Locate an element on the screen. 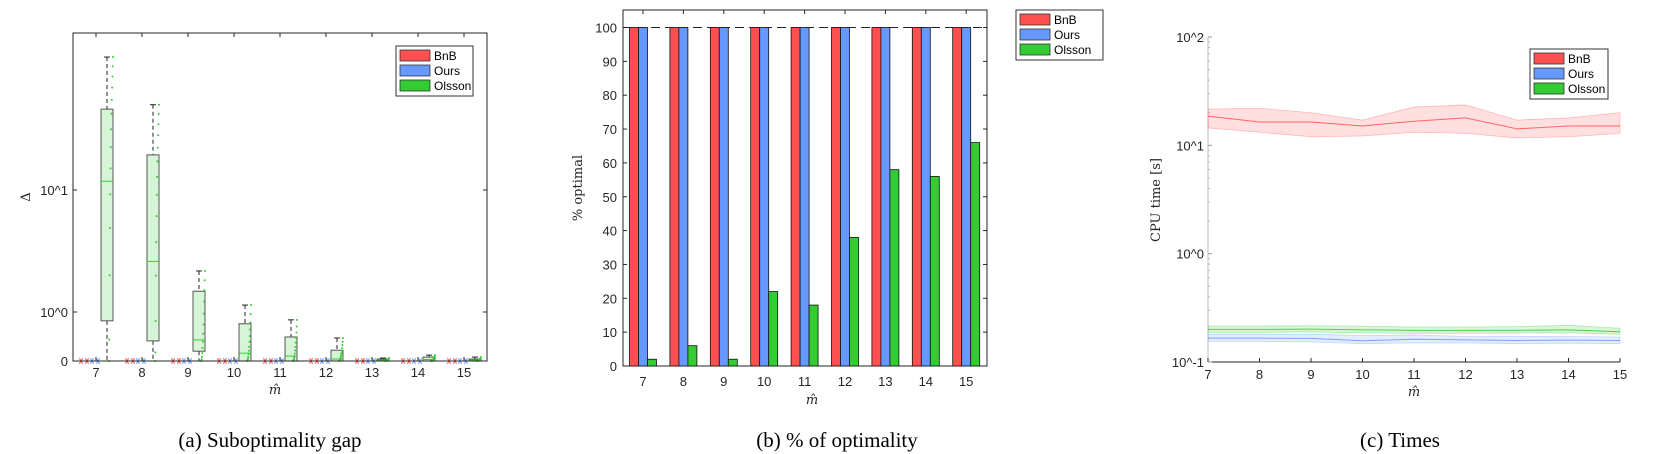 The height and width of the screenshot is (454, 1672). y-tick-label: 90 is located at coordinates (610, 61).